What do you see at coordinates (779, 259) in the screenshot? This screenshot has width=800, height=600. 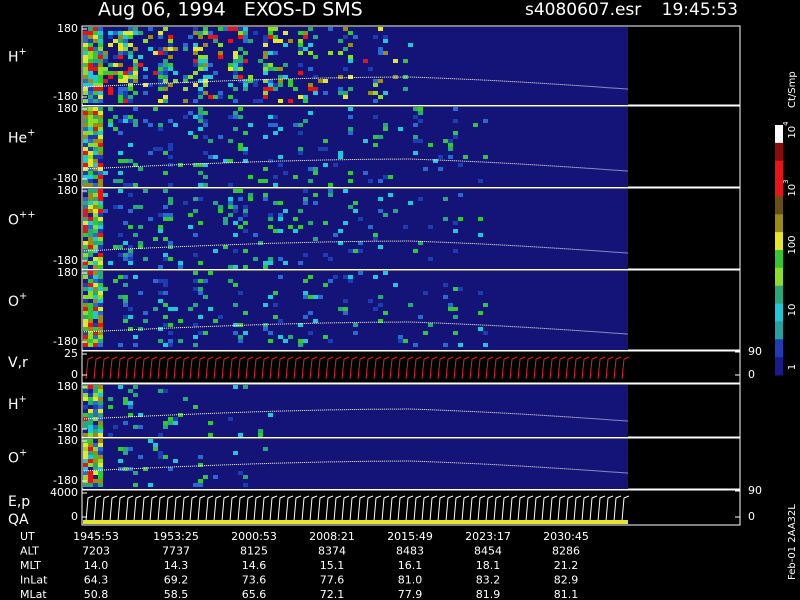 I see `colorbar-swatch` at bounding box center [779, 259].